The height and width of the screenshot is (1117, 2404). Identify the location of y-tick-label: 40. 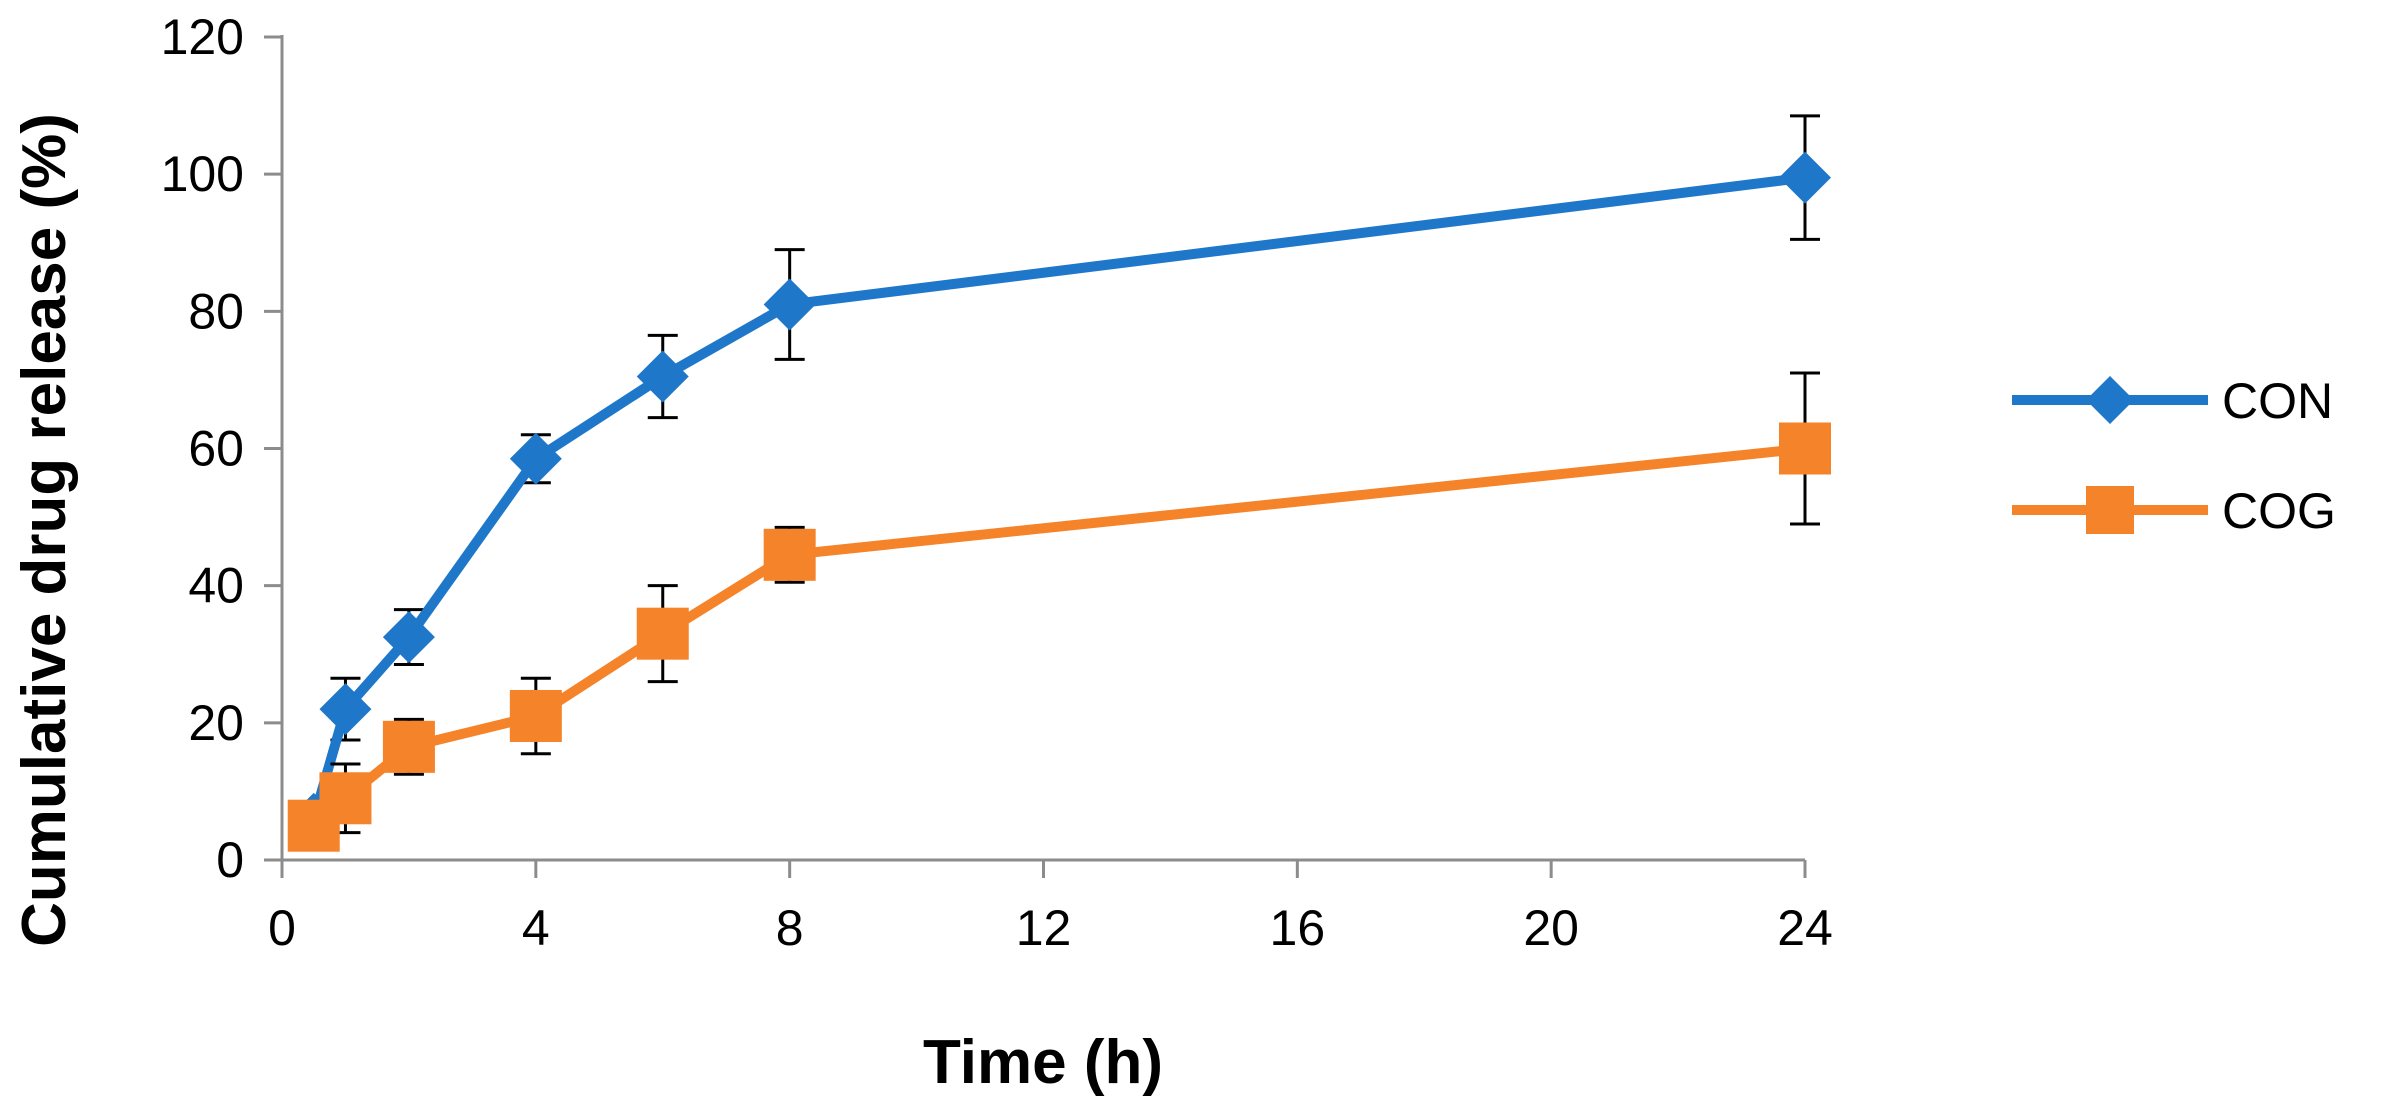
(216, 586).